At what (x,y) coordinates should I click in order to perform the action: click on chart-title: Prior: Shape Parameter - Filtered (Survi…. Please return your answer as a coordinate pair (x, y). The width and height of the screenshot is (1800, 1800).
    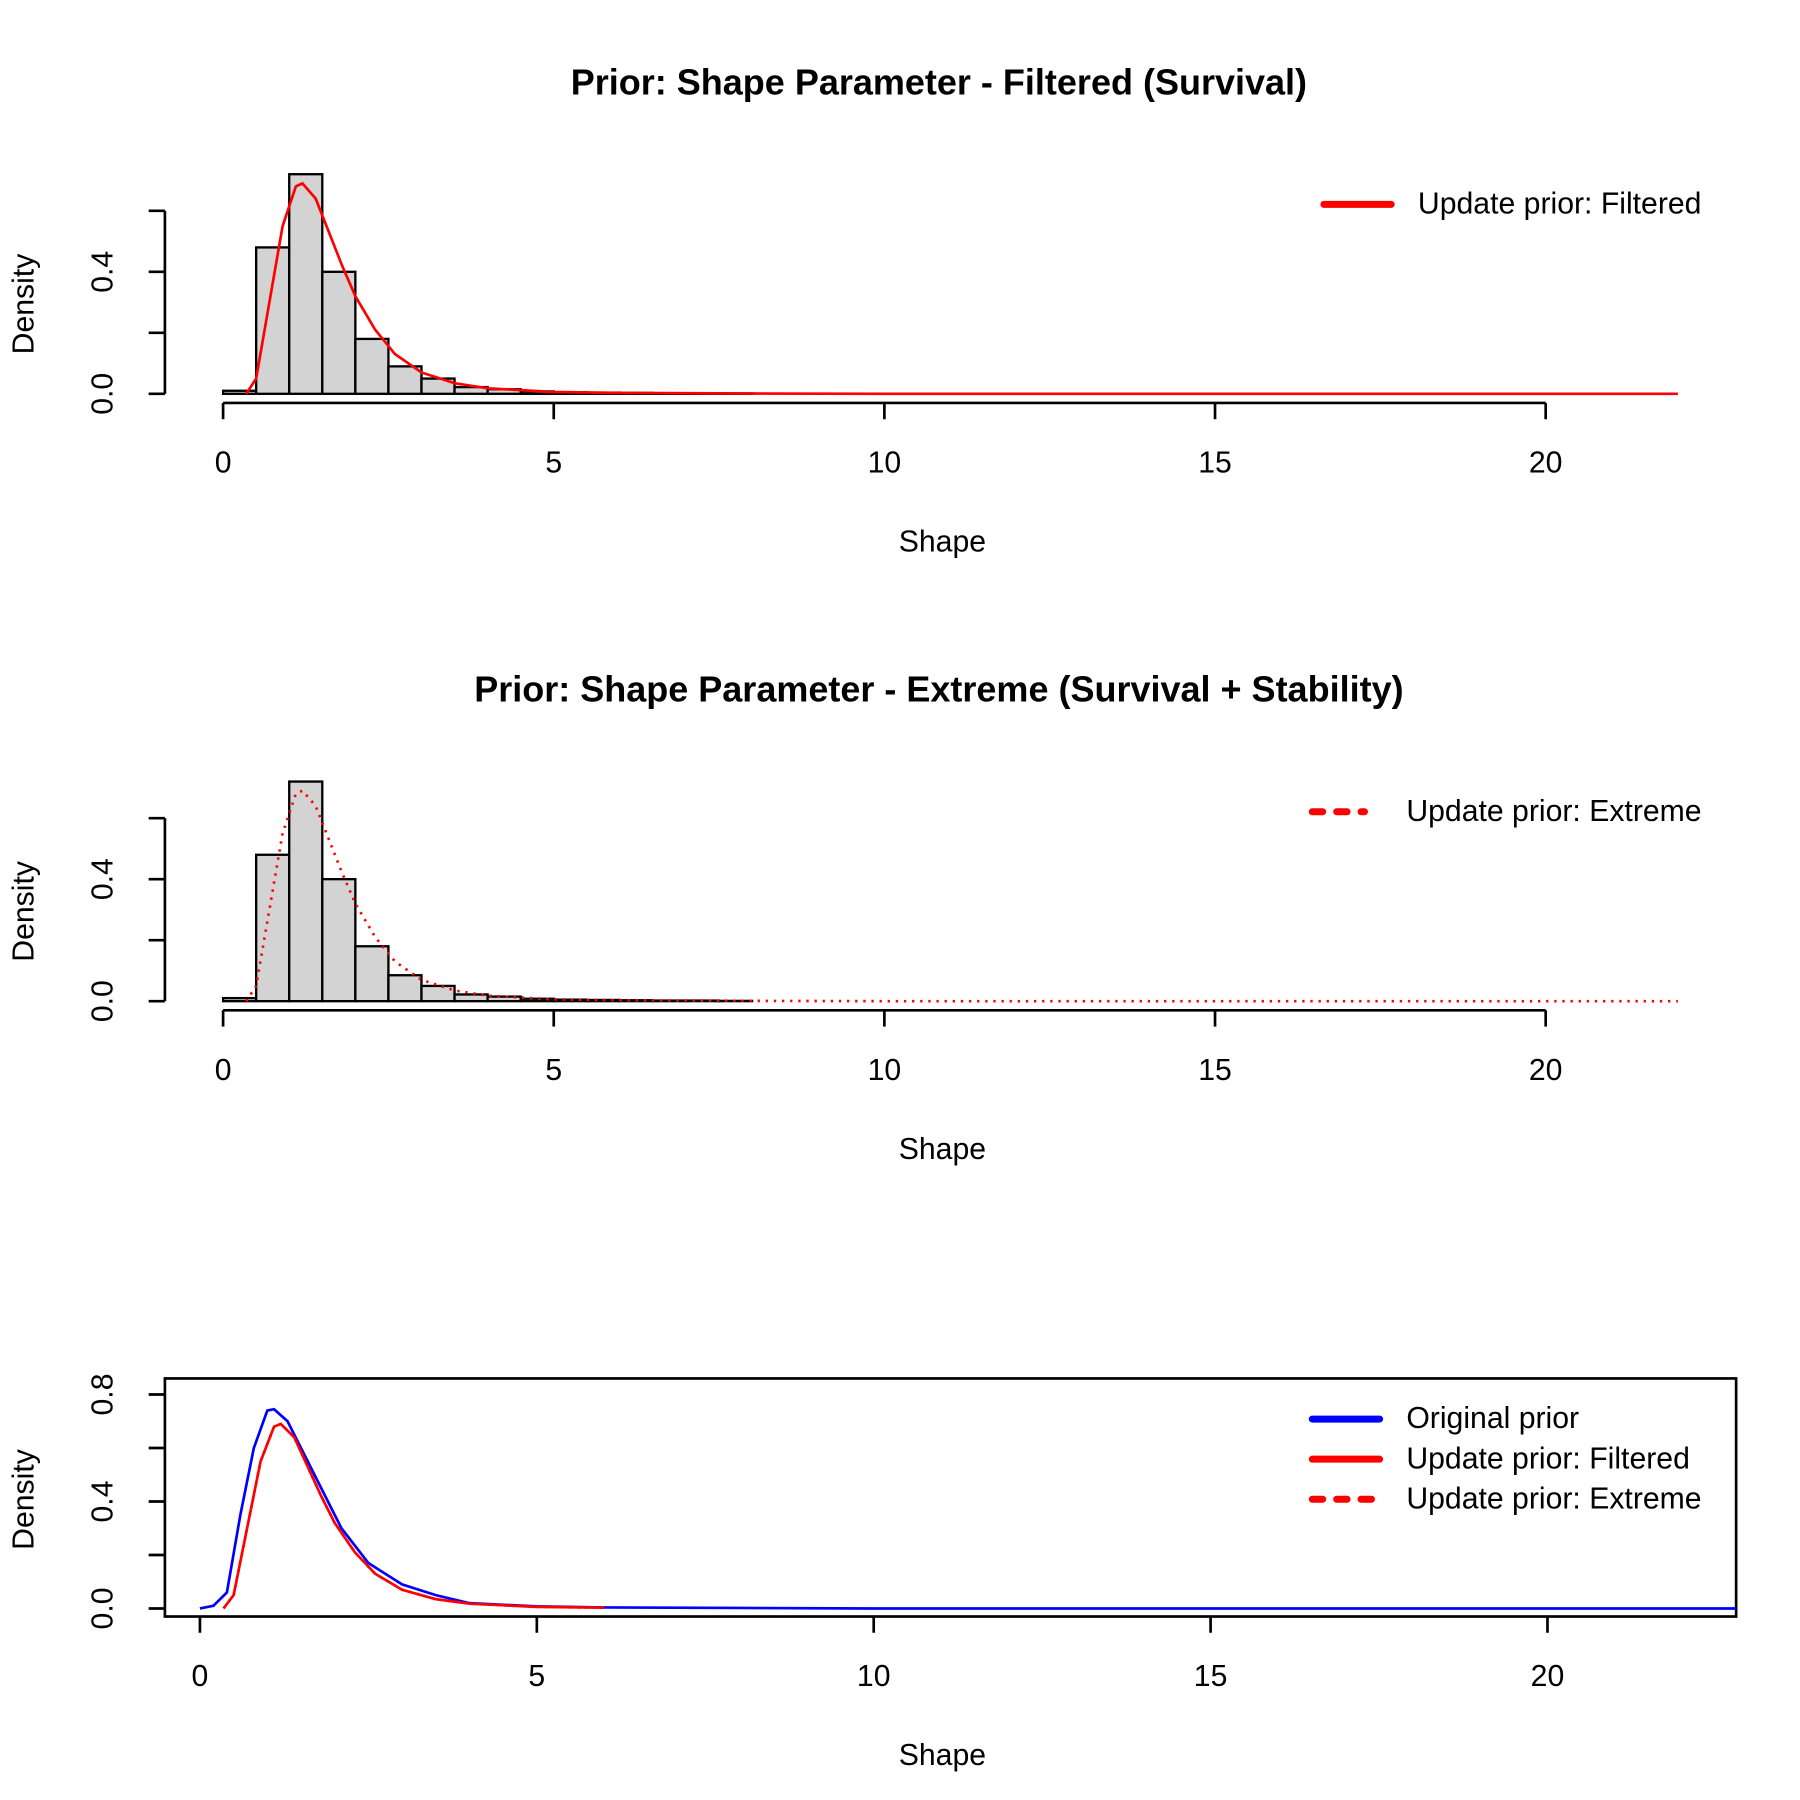
    Looking at the image, I should click on (939, 81).